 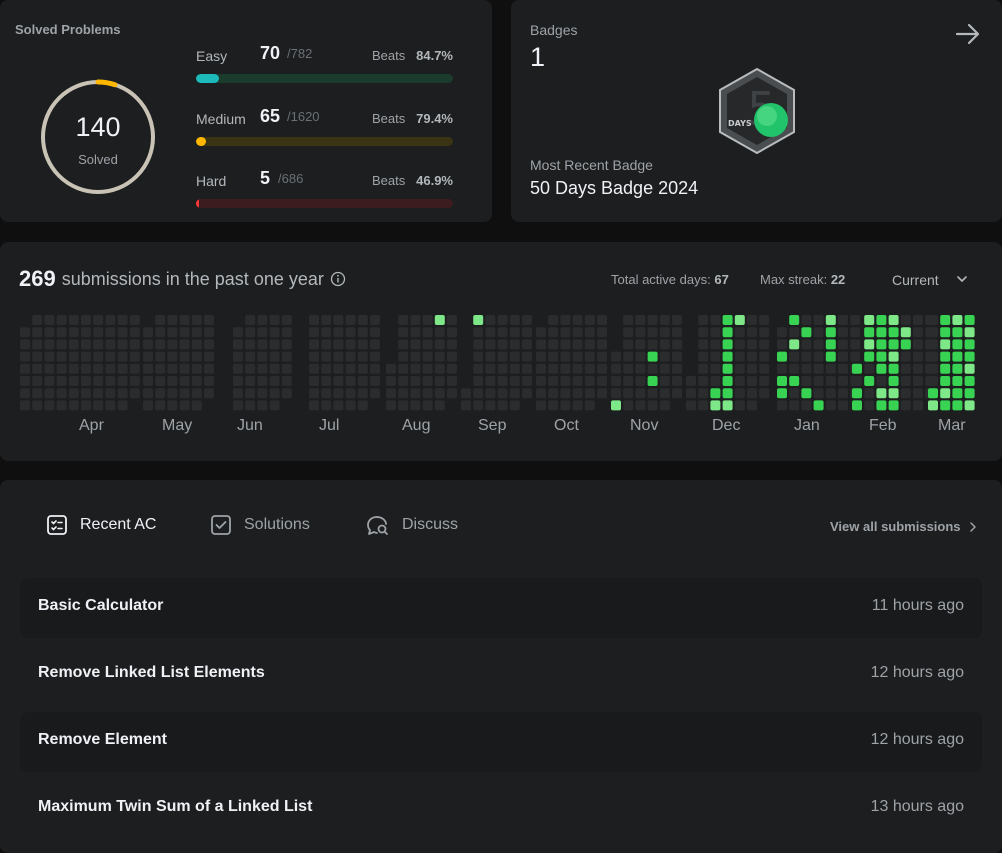 I want to click on info-icon, so click(x=338, y=279).